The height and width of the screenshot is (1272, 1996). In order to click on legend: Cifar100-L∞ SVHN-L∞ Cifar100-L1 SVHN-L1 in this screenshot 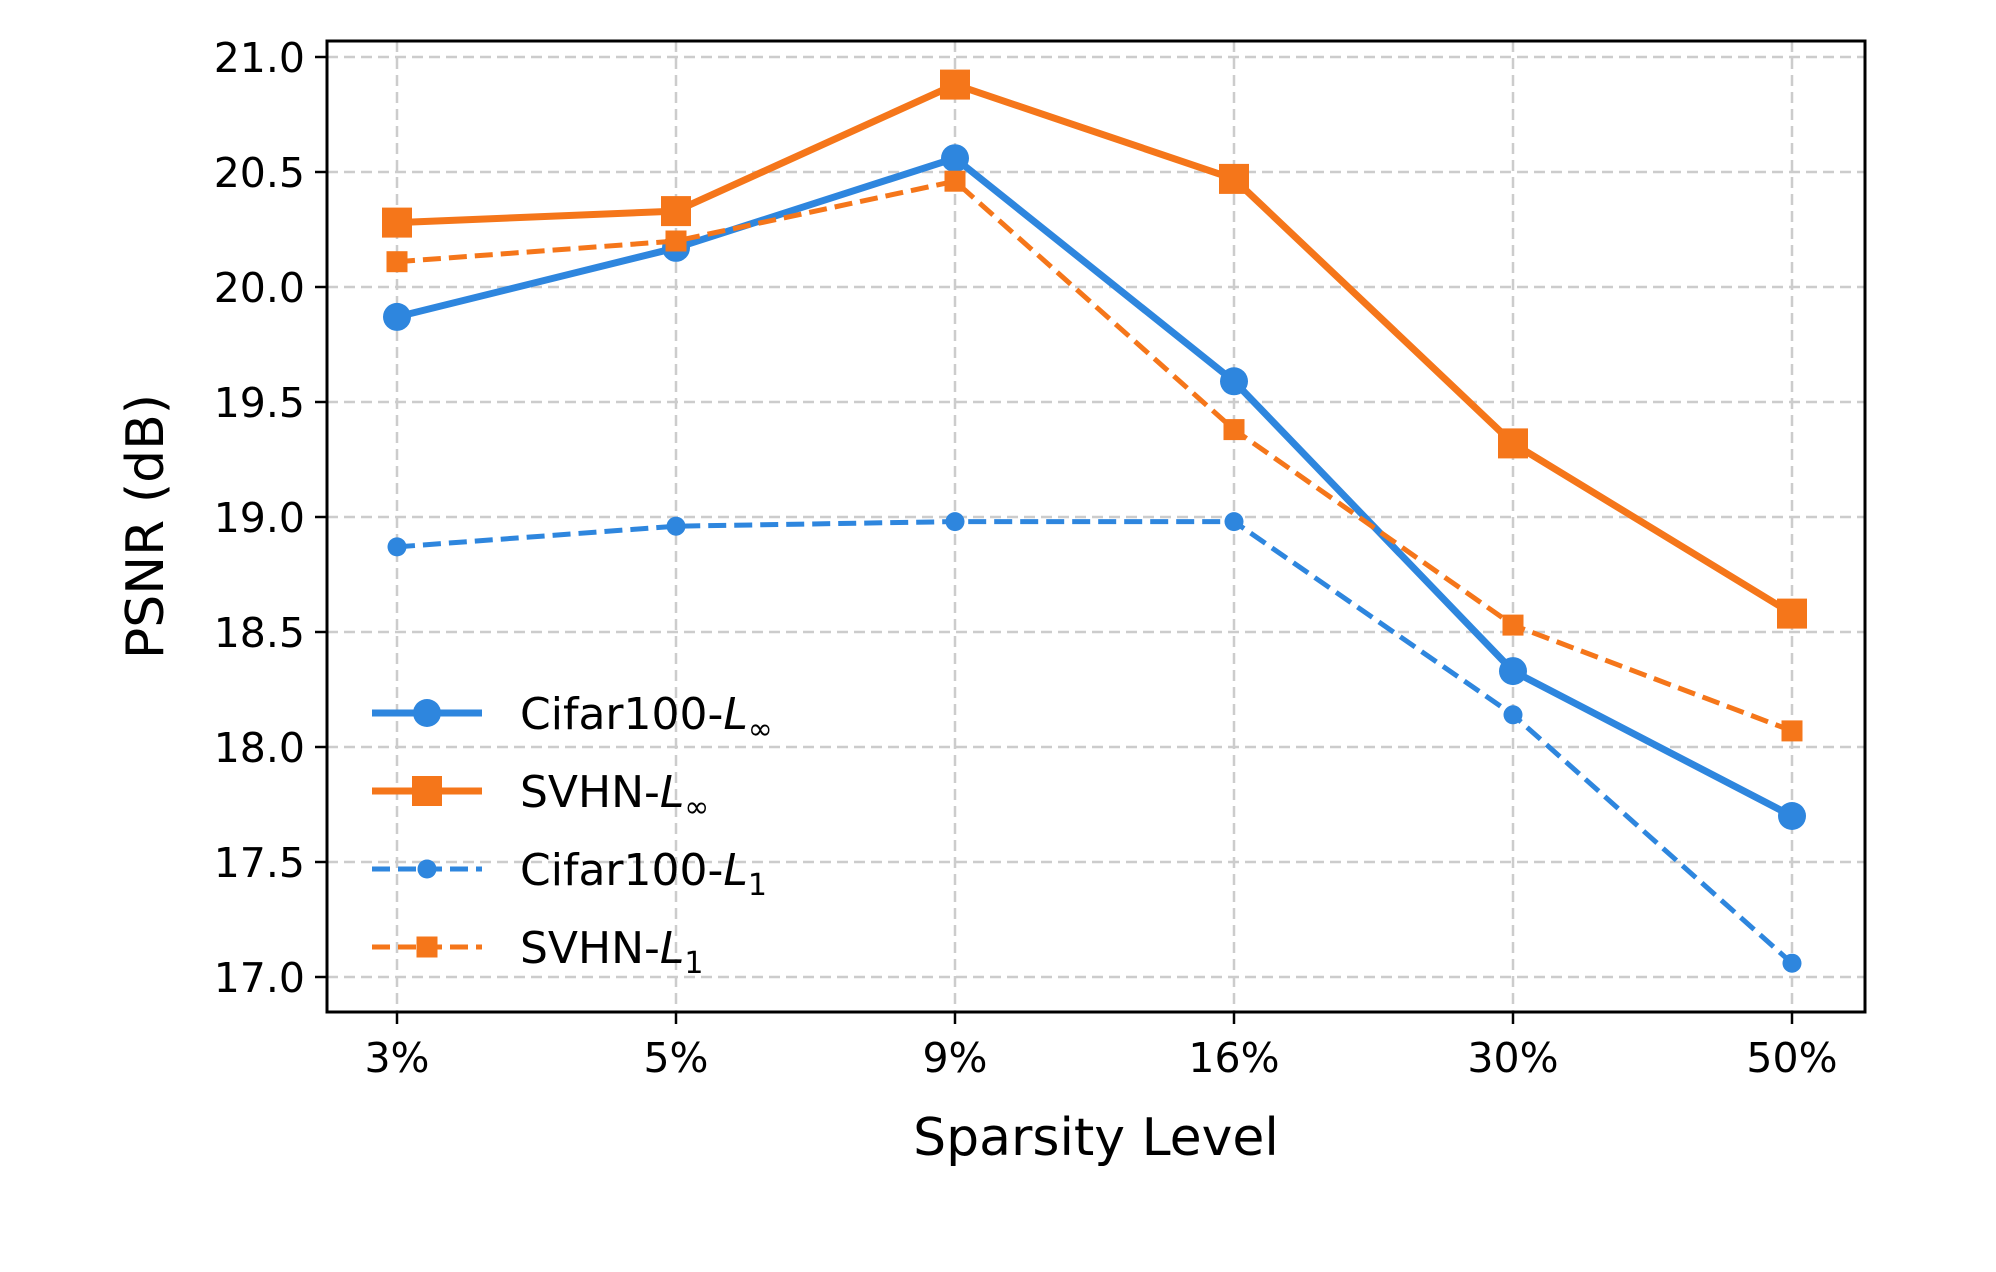, I will do `click(572, 835)`.